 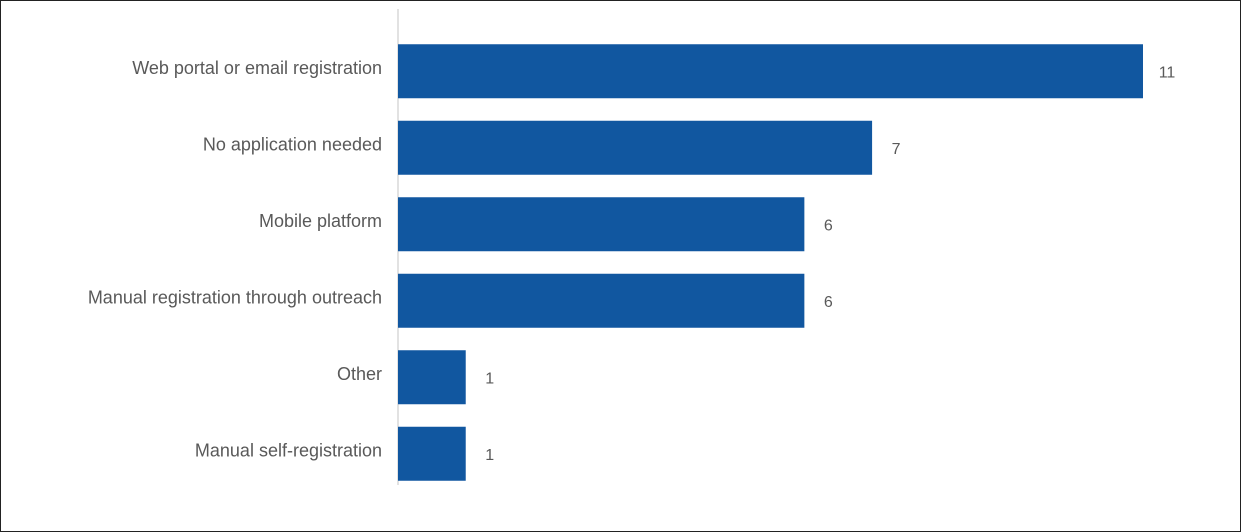 I want to click on data-label-0: 11, so click(x=1167, y=72).